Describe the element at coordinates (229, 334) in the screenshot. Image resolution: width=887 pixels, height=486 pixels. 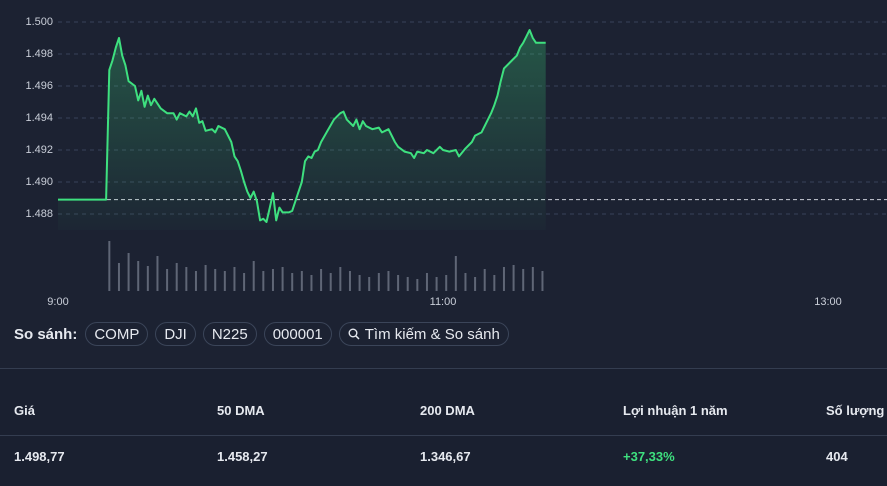
I see `compare-chip: N225` at that location.